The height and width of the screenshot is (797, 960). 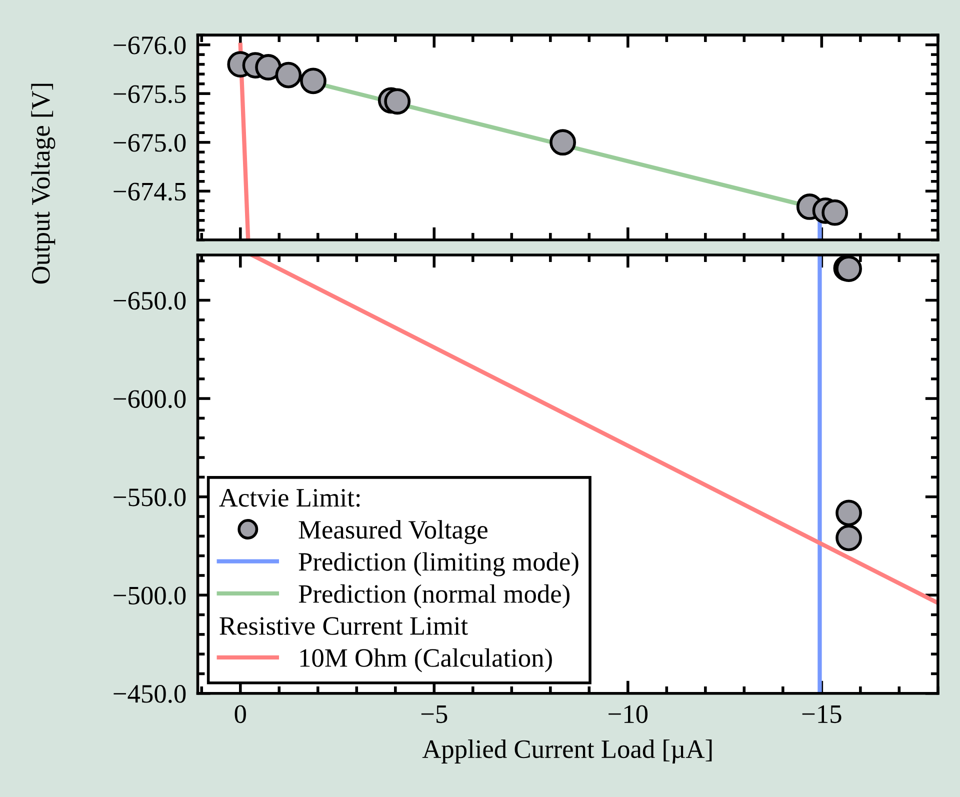 I want to click on y-tick-label: −450.0, so click(x=150, y=693).